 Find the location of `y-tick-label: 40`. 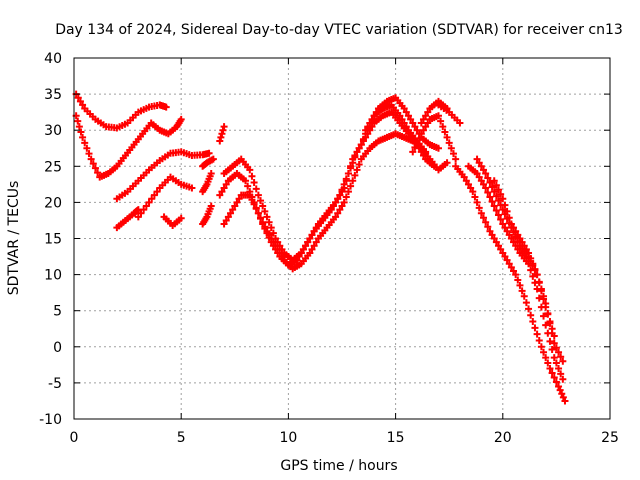

y-tick-label: 40 is located at coordinates (53, 59).